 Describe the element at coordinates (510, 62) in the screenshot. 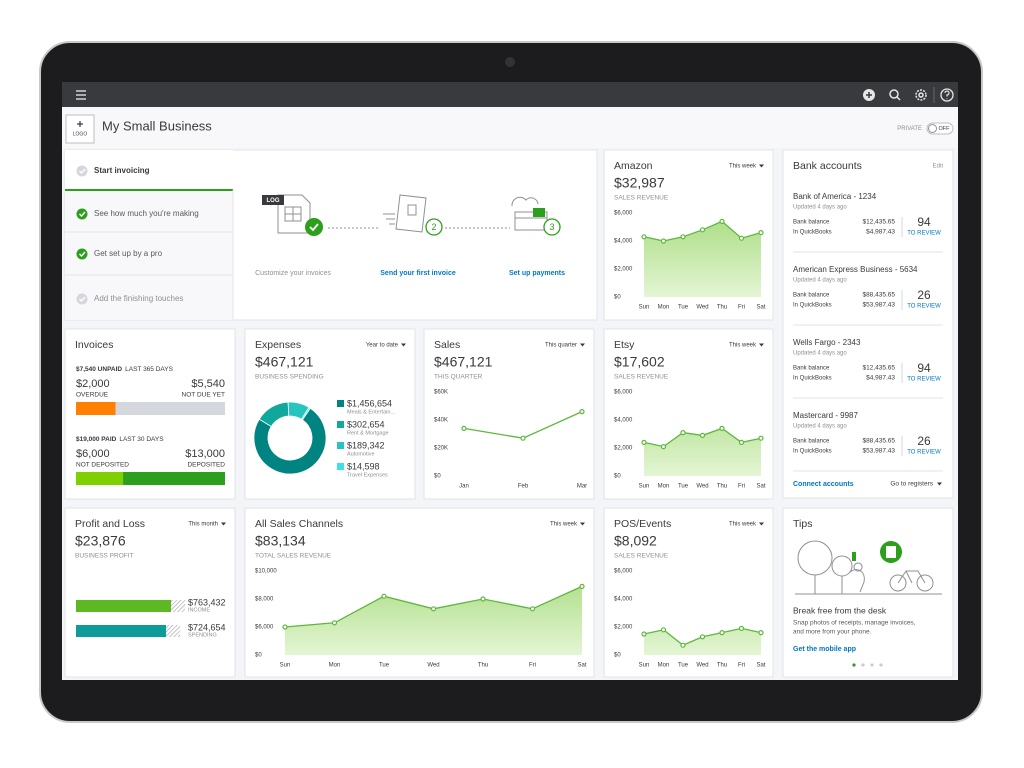

I see `camera` at that location.